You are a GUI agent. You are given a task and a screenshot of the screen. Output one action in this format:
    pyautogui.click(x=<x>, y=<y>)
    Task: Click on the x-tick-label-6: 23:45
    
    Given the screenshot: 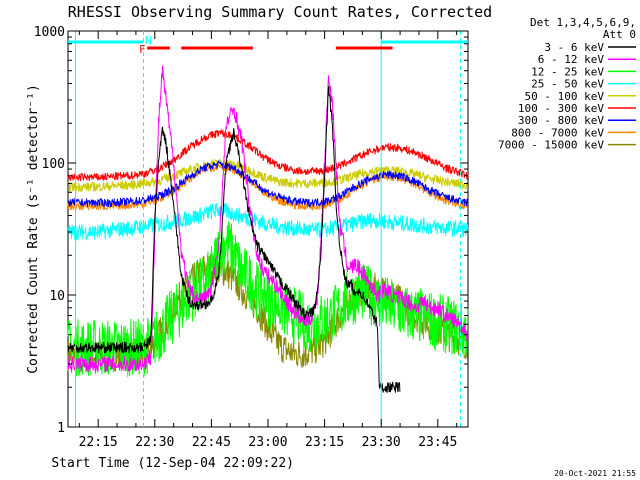 What is the action you would take?
    pyautogui.click(x=437, y=442)
    